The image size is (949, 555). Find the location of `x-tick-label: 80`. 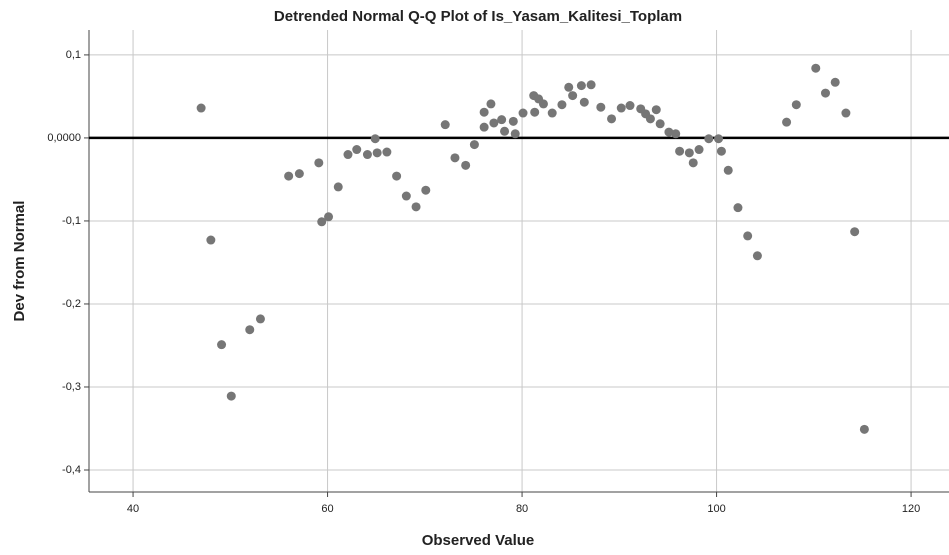

x-tick-label: 80 is located at coordinates (522, 509).